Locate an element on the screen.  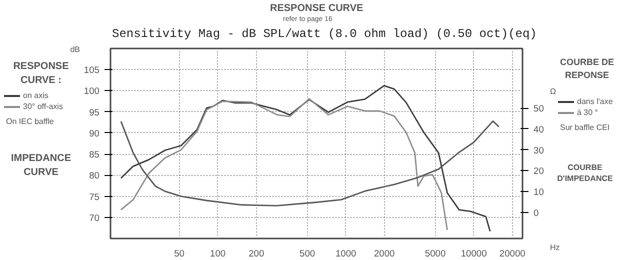
y2-tick-label: 50 is located at coordinates (539, 109).